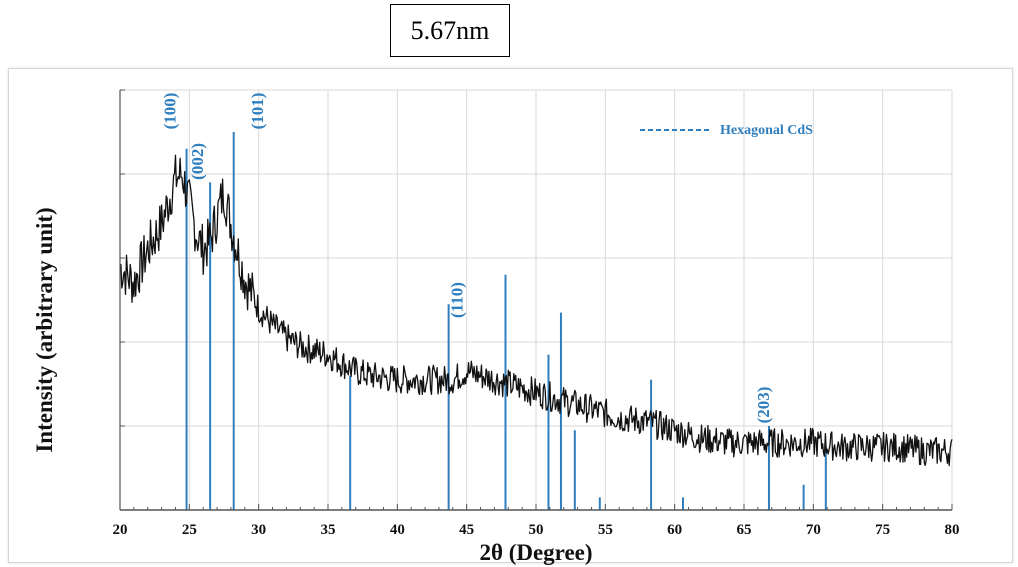 The image size is (1018, 567). What do you see at coordinates (605, 530) in the screenshot?
I see `x-tick-label: 55` at bounding box center [605, 530].